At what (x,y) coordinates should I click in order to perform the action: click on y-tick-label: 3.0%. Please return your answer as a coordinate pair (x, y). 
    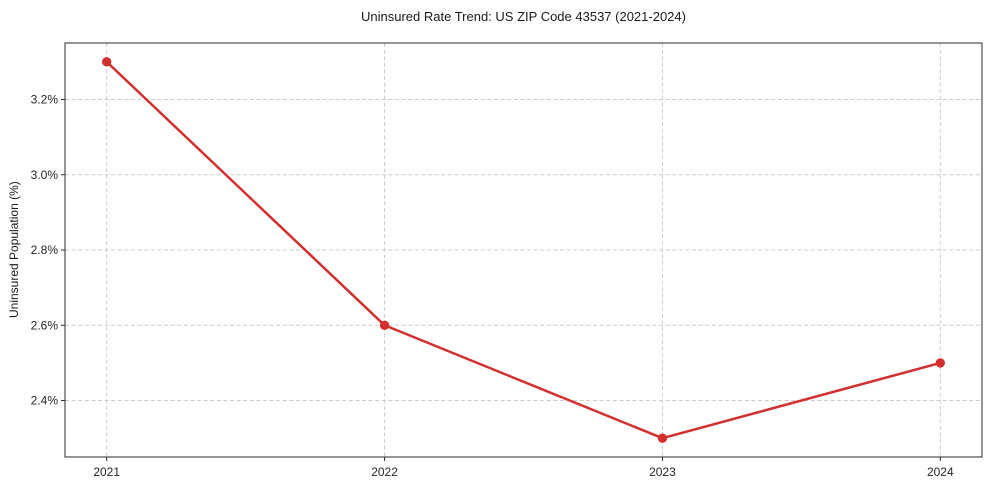
    Looking at the image, I should click on (45, 175).